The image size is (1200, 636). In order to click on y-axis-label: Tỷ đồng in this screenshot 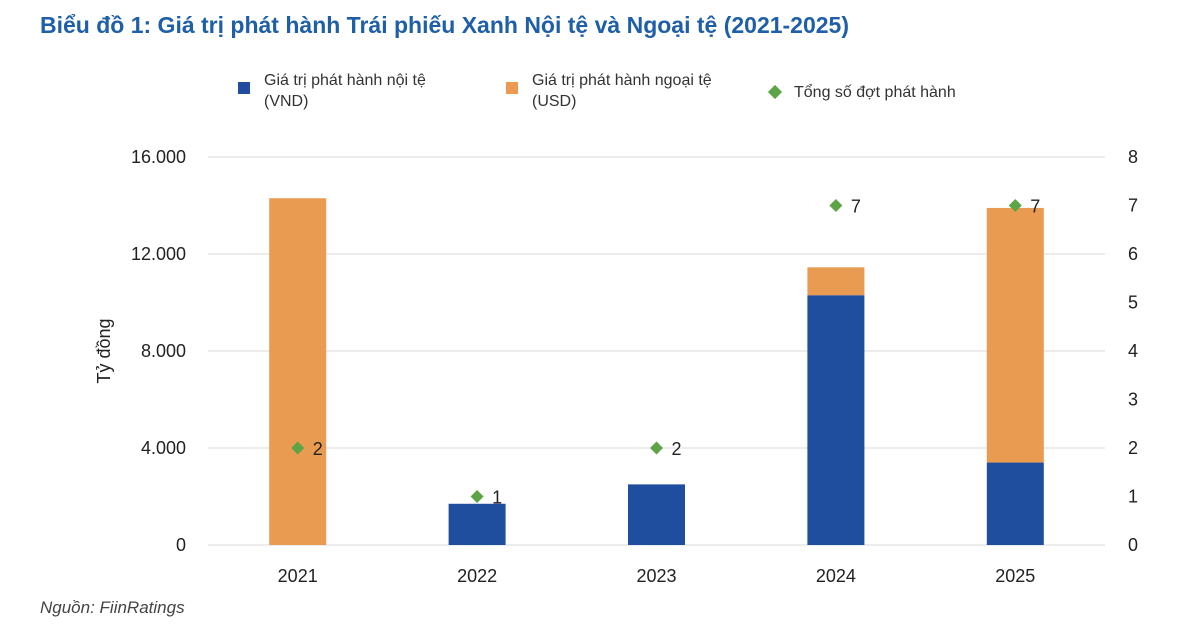, I will do `click(104, 350)`.